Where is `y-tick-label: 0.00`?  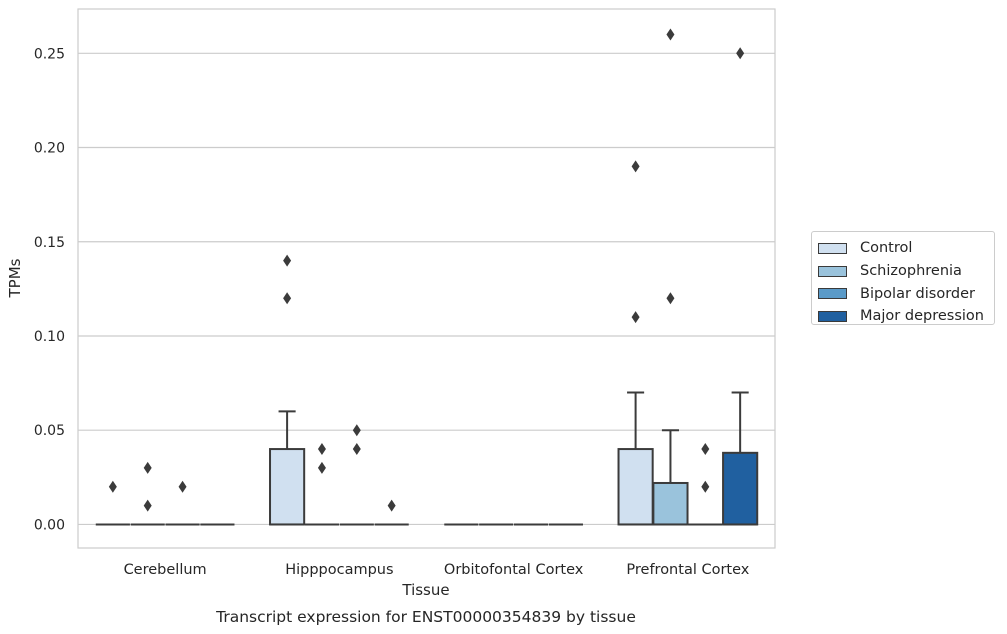 y-tick-label: 0.00 is located at coordinates (49, 525).